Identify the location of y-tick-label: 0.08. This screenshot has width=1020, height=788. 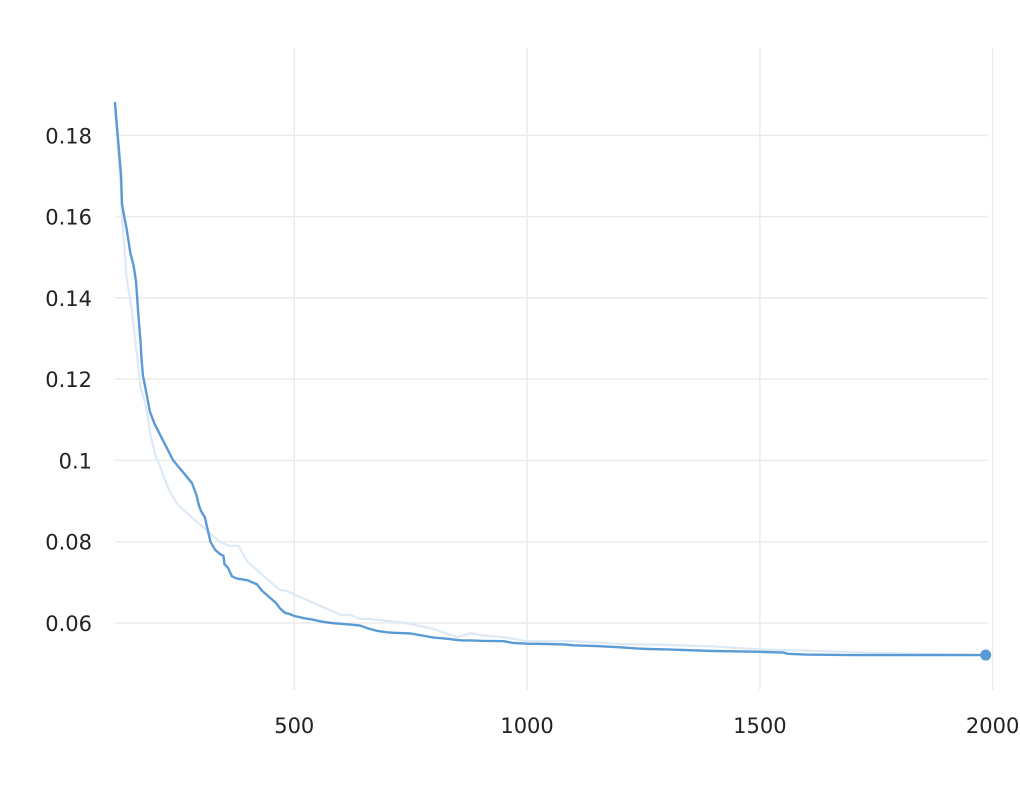
(68, 543).